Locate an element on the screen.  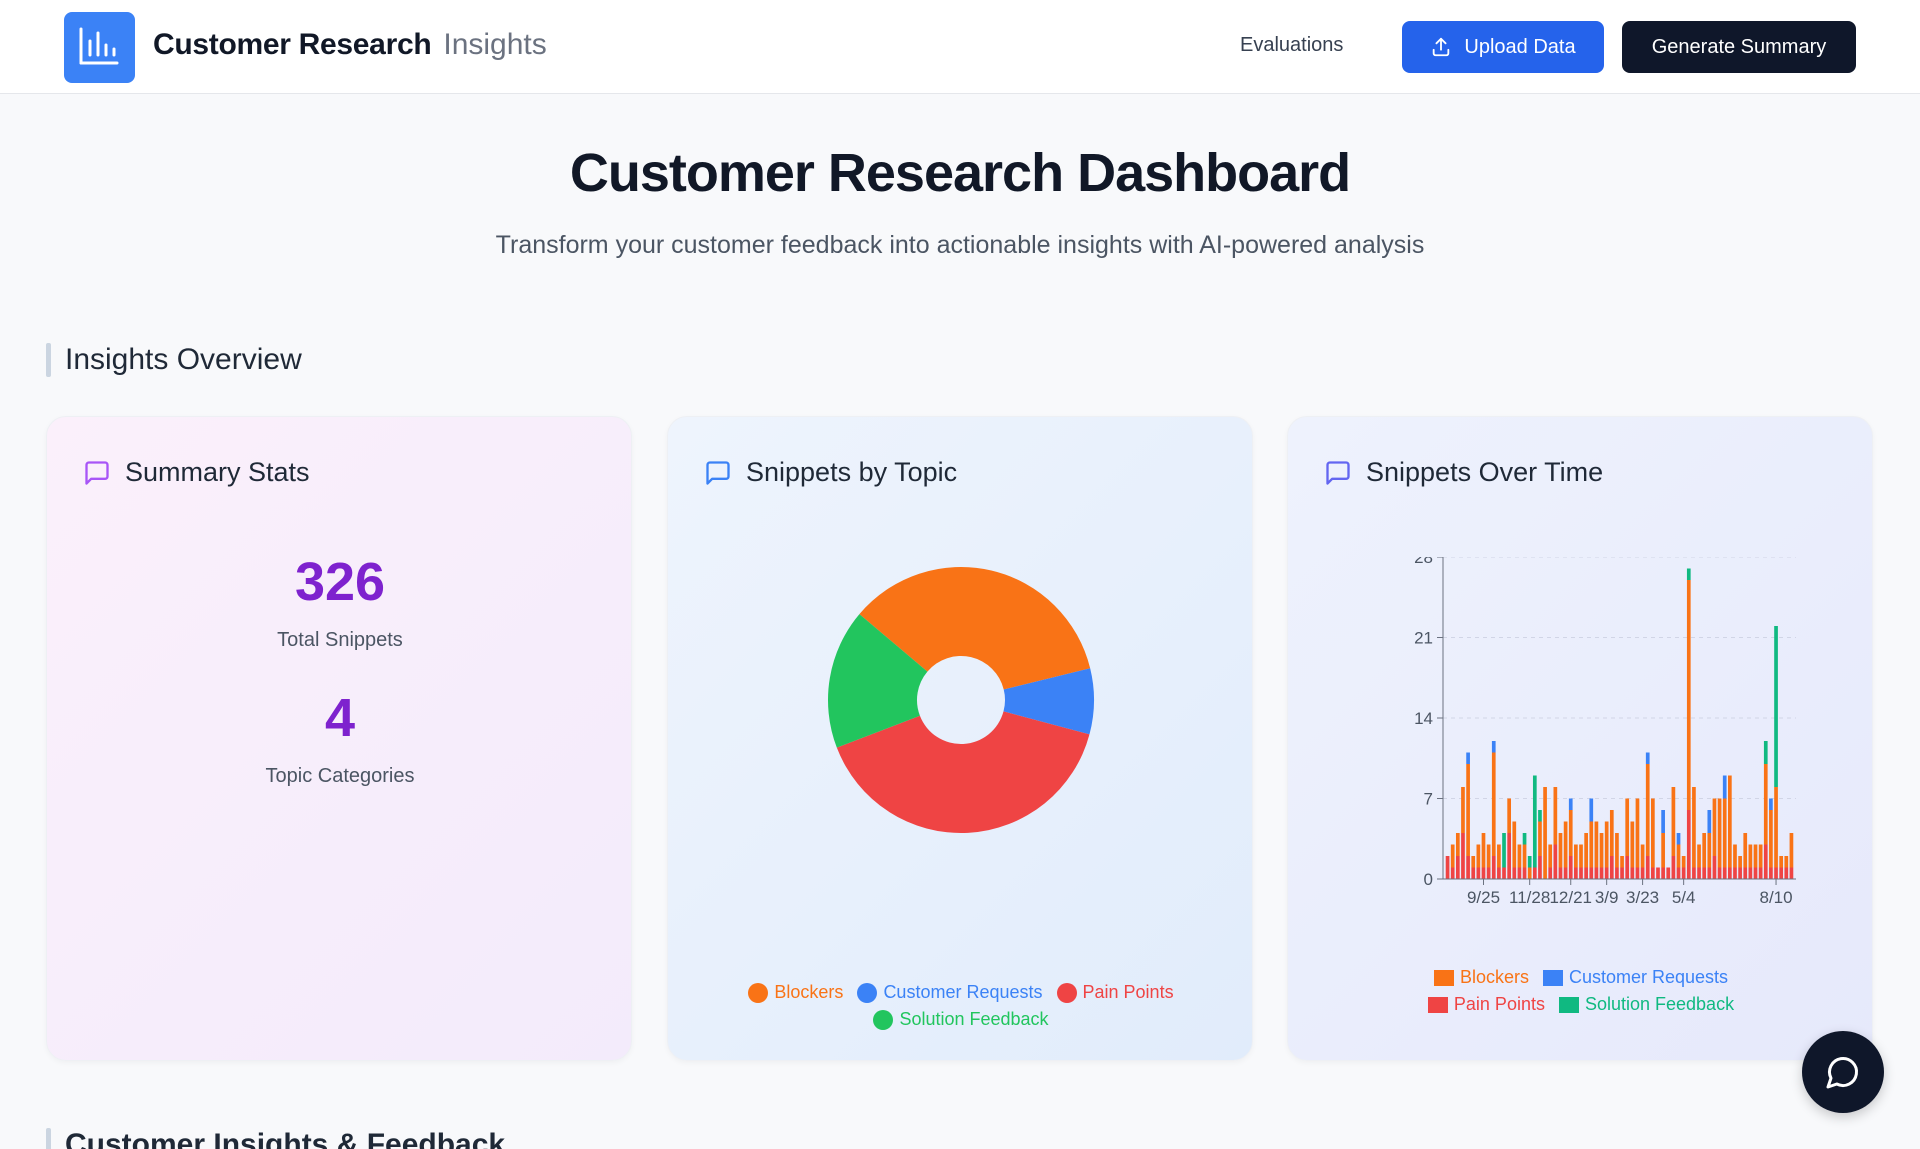
nav-evaluations-link: Evaluations is located at coordinates (1292, 45).